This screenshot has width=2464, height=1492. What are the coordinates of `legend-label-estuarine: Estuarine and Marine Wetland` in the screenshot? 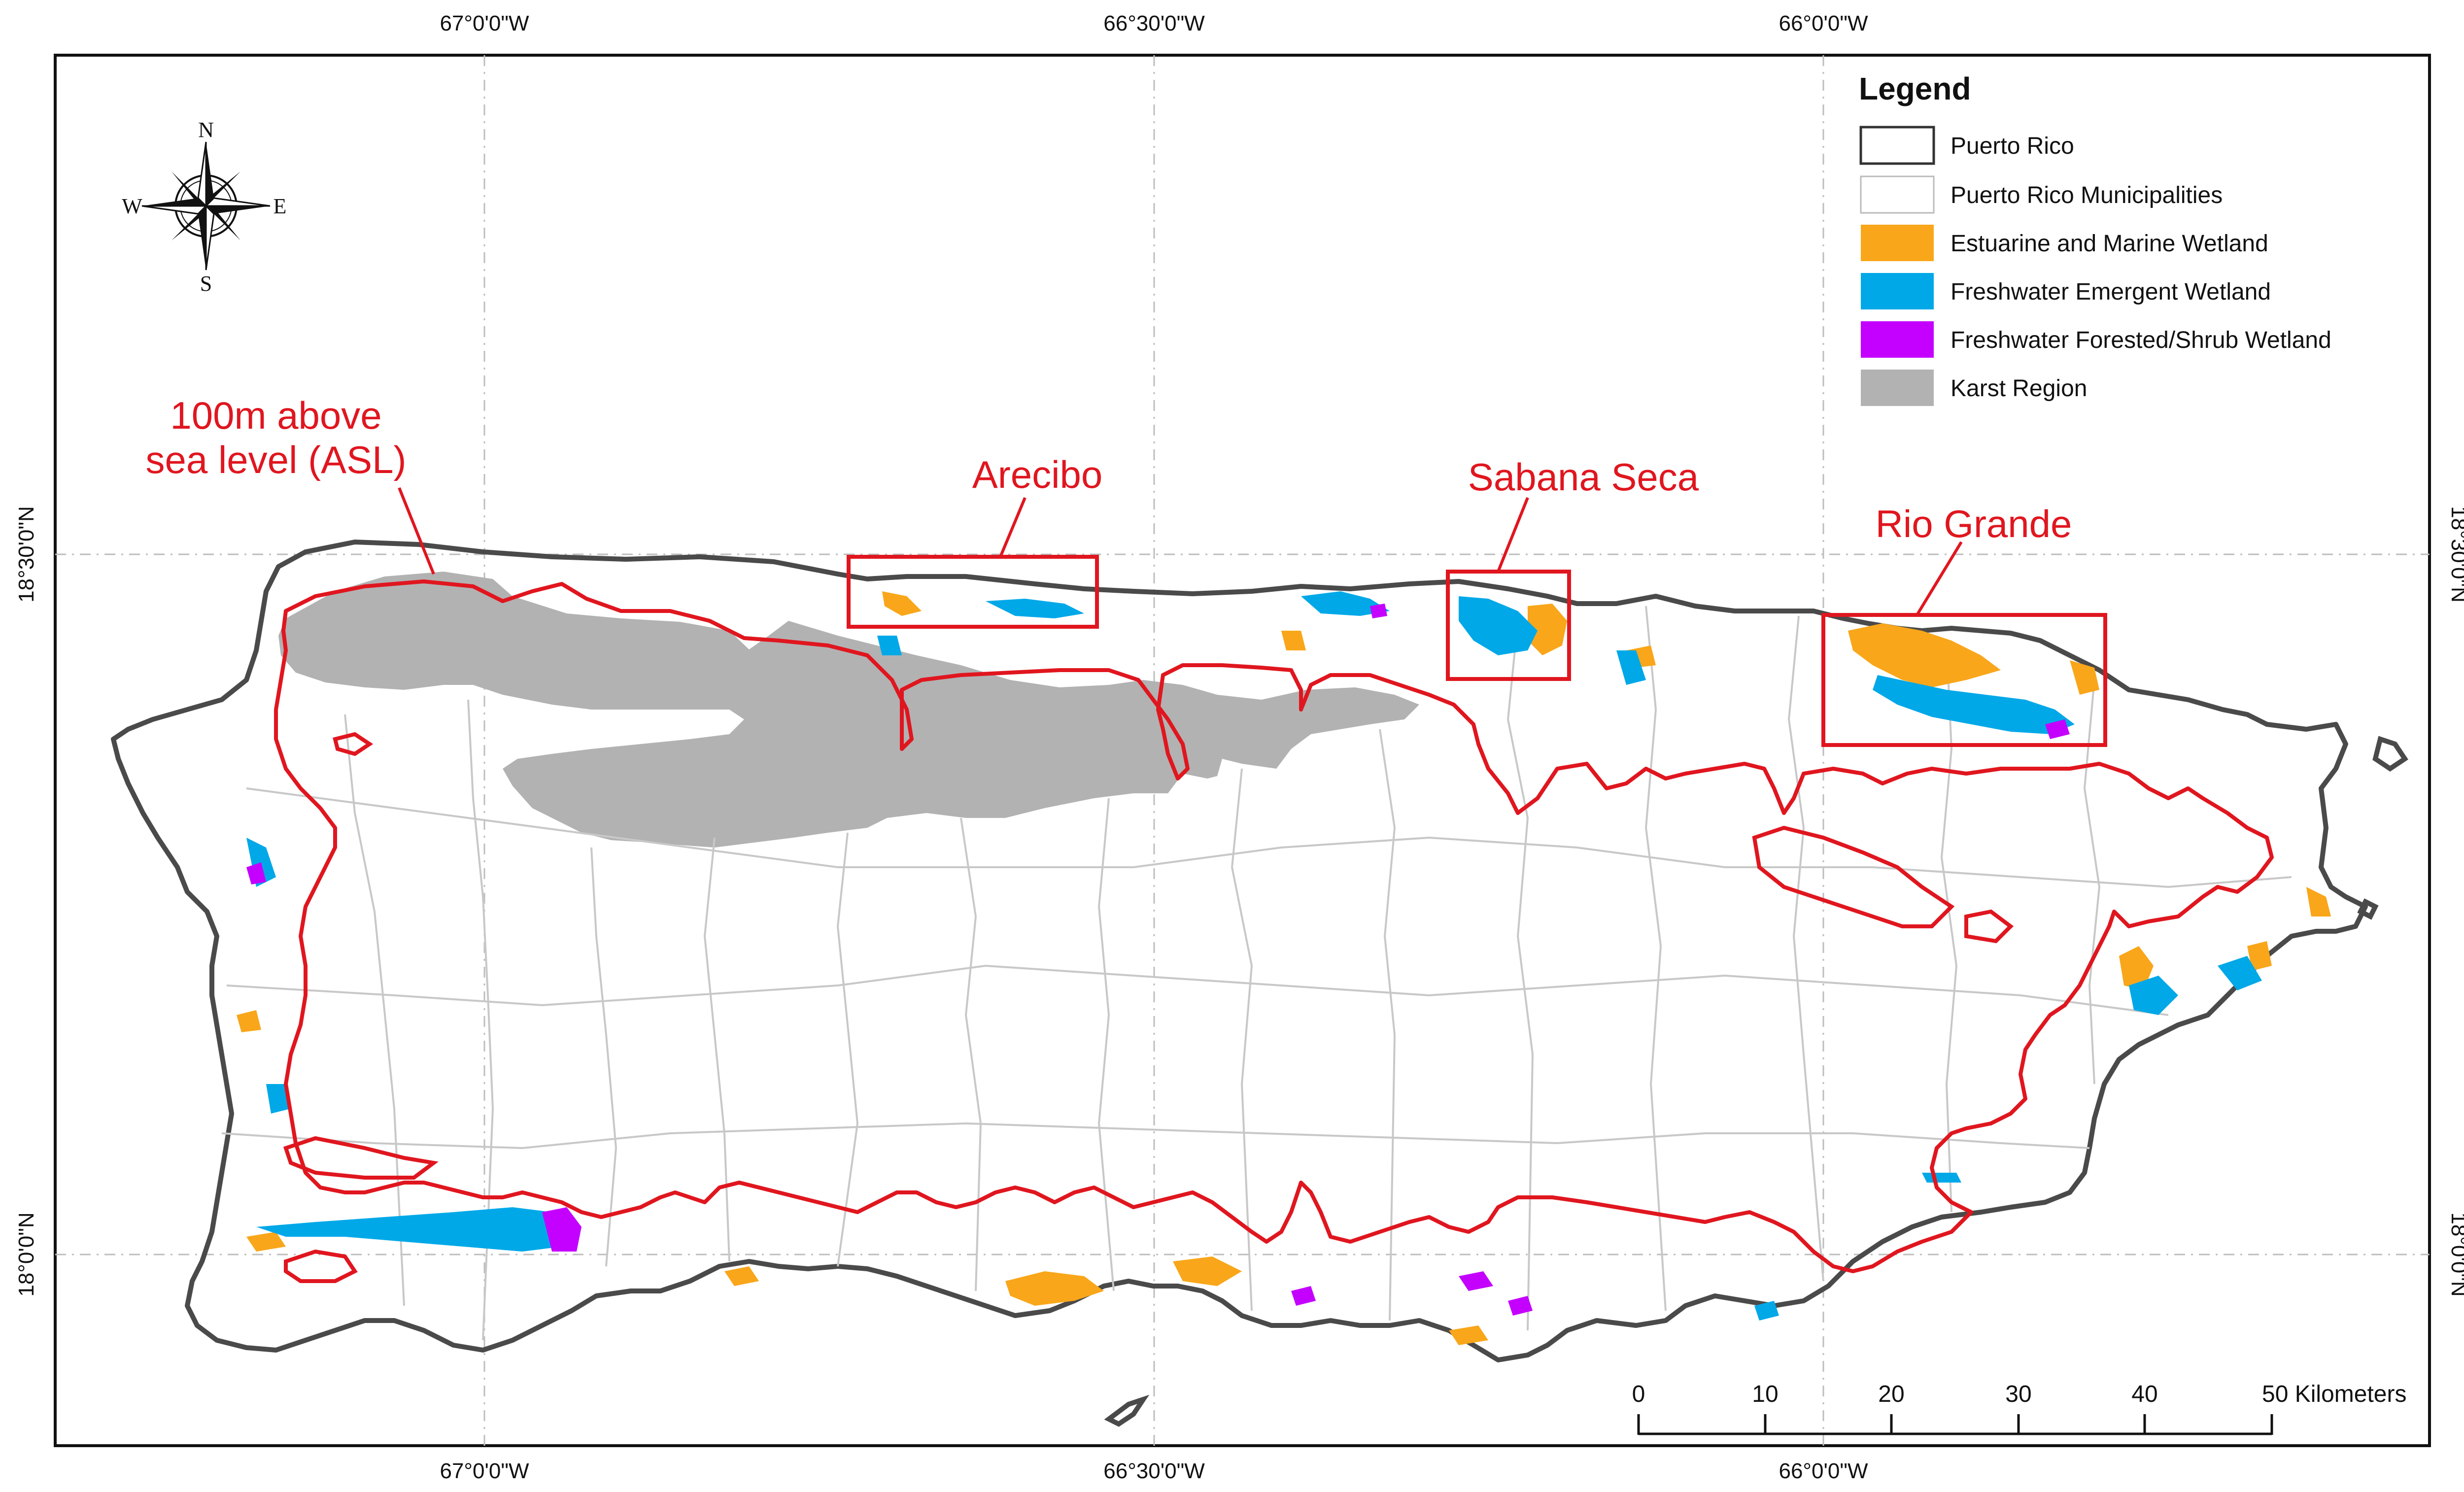 It's located at (2109, 244).